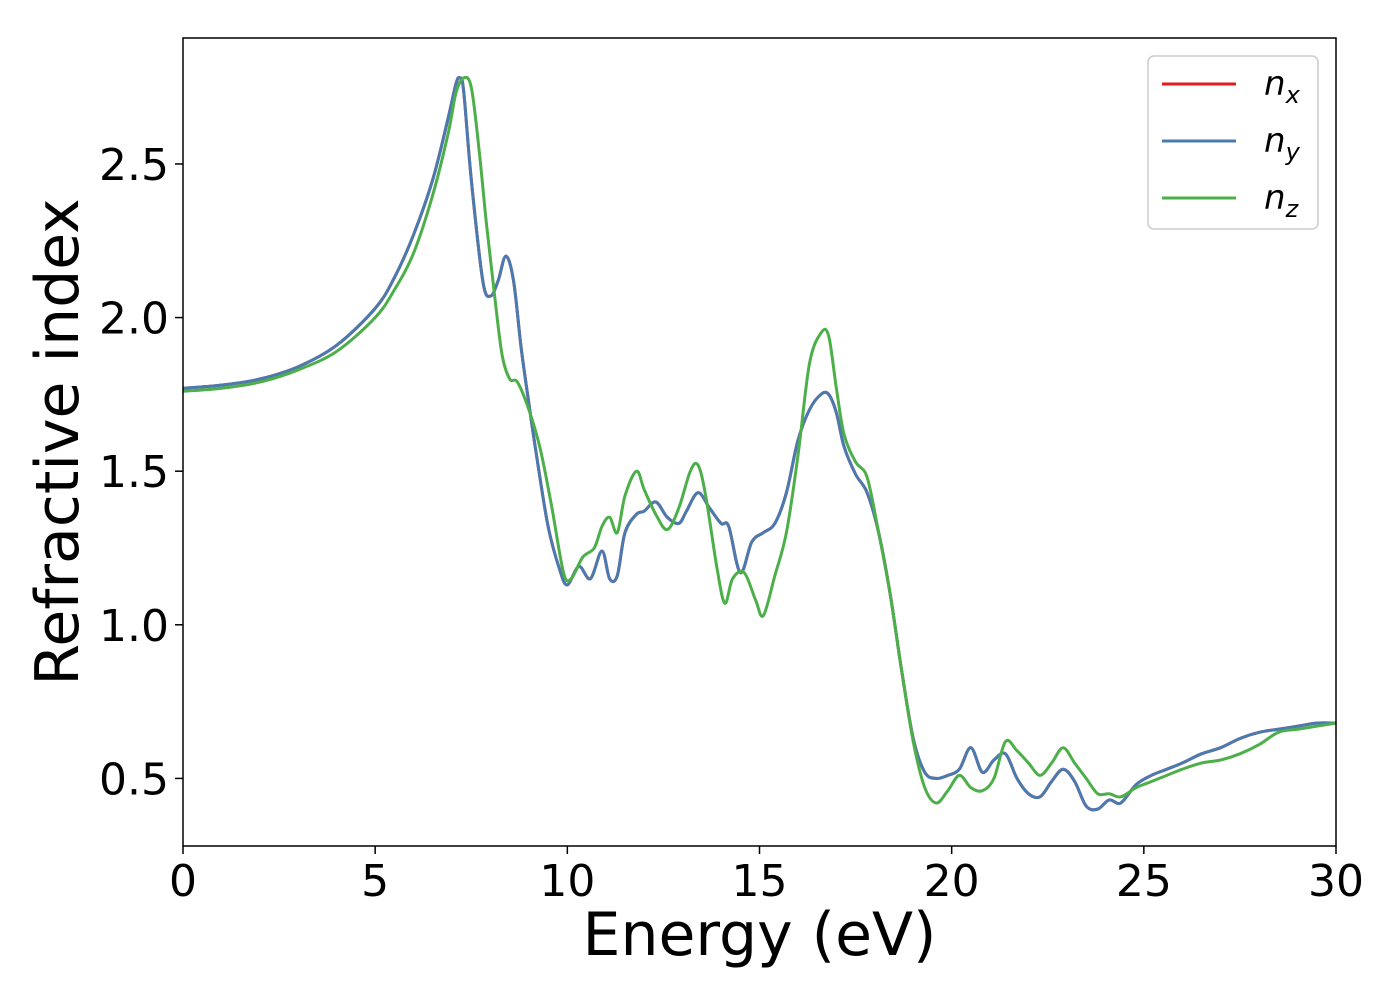 This screenshot has height=1004, width=1400. What do you see at coordinates (134, 472) in the screenshot?
I see `y-tick-label: 1.5` at bounding box center [134, 472].